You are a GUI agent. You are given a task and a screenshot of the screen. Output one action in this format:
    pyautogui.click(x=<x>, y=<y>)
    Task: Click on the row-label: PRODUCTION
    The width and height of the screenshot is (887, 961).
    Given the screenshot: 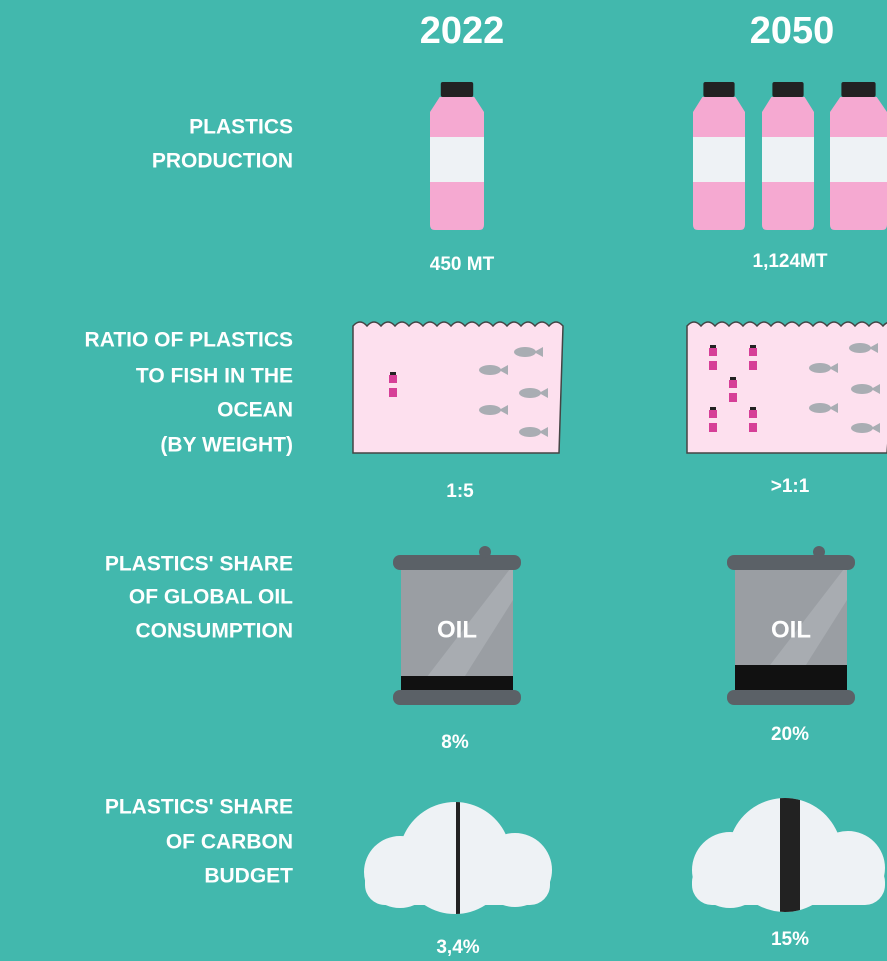 What is the action you would take?
    pyautogui.click(x=222, y=161)
    